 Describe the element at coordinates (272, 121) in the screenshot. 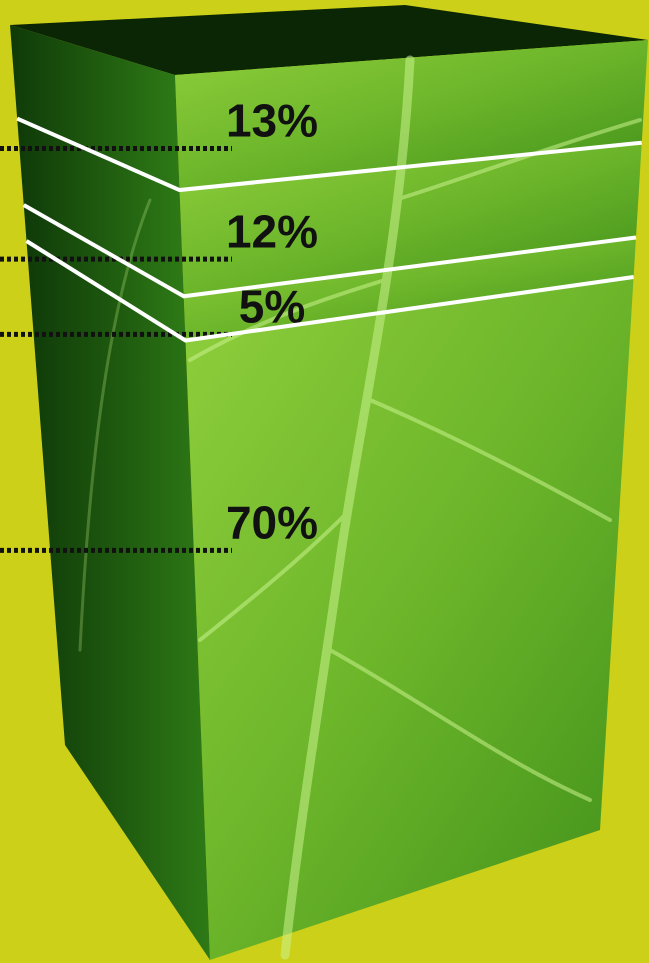

I see `value-label: 13%` at that location.